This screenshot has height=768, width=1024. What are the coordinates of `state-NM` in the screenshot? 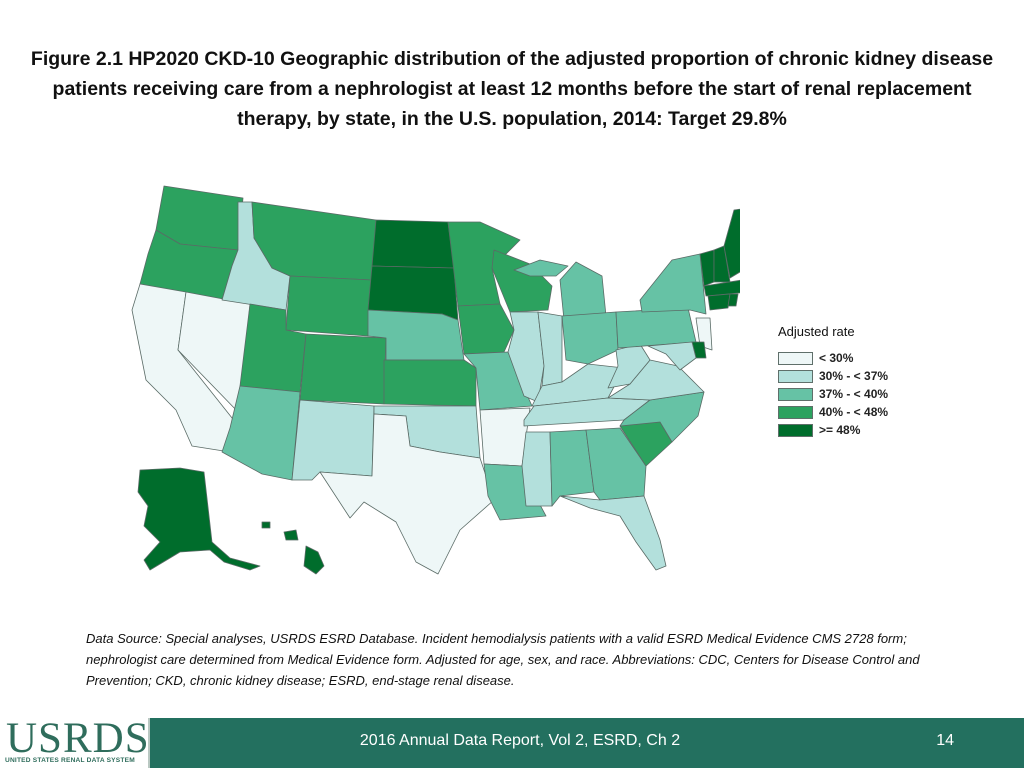 It's located at (333, 440).